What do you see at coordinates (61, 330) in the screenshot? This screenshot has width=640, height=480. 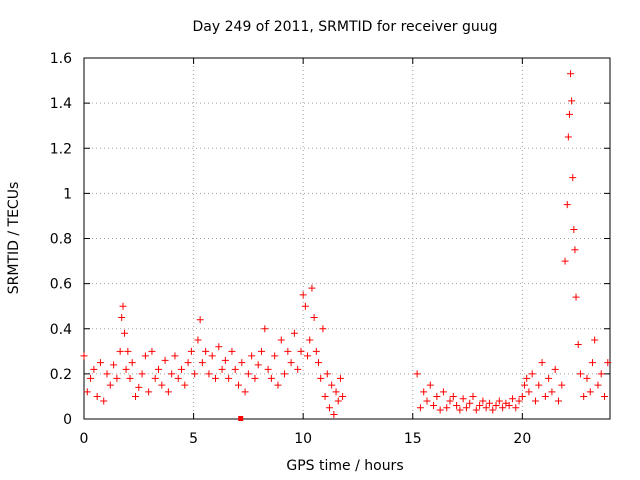 I see `y-tick-label: 0.4` at bounding box center [61, 330].